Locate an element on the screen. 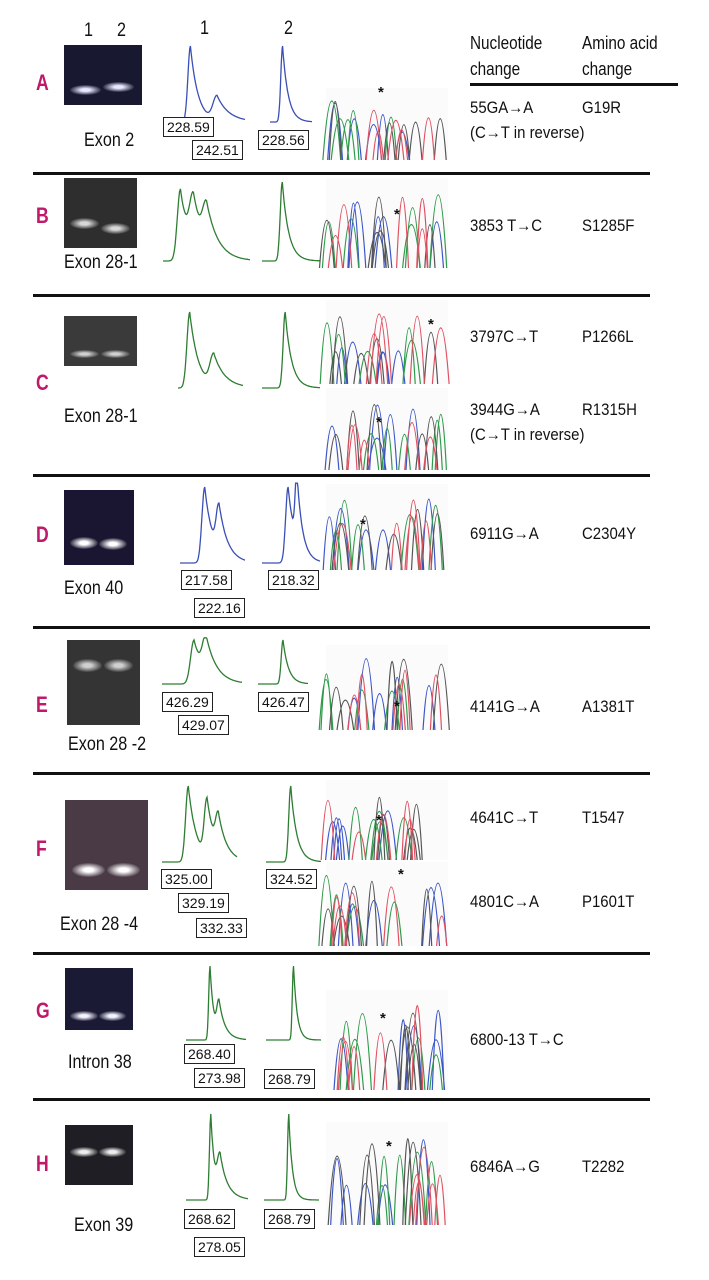 Image resolution: width=709 pixels, height=1280 pixels. region-label: Exon 28-1 is located at coordinates (101, 262).